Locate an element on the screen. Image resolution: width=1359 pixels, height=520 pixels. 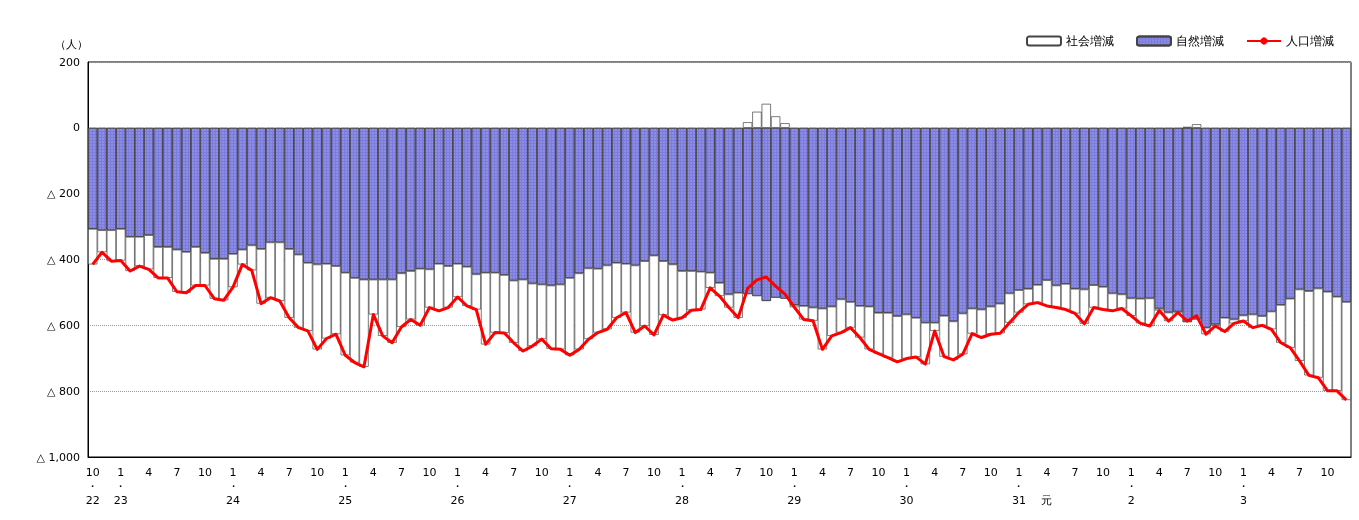
y-tick-label: △ 400 is located at coordinates (63, 259).